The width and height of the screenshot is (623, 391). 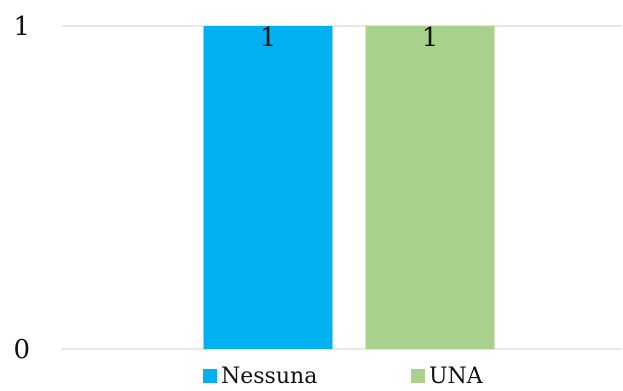 I want to click on data-label-nessuna: 1, so click(x=268, y=38).